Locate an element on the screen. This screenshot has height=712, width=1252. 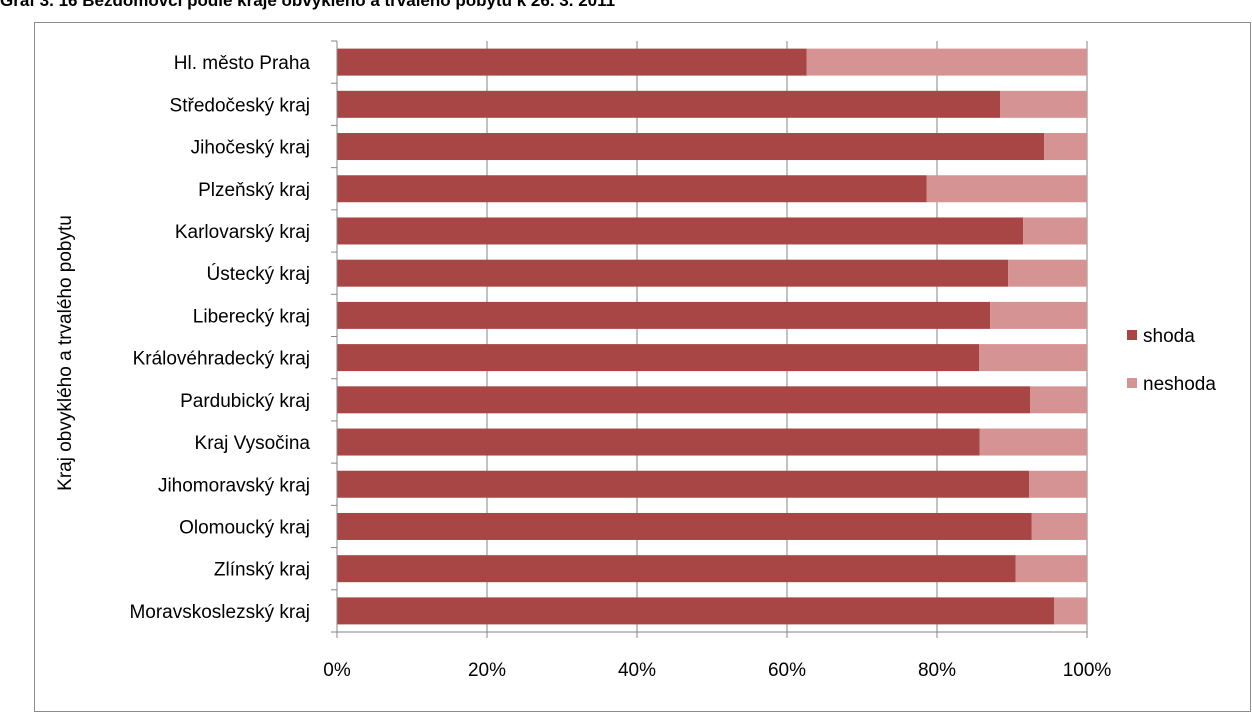
category-label: Jihomoravský kraj is located at coordinates (234, 485).